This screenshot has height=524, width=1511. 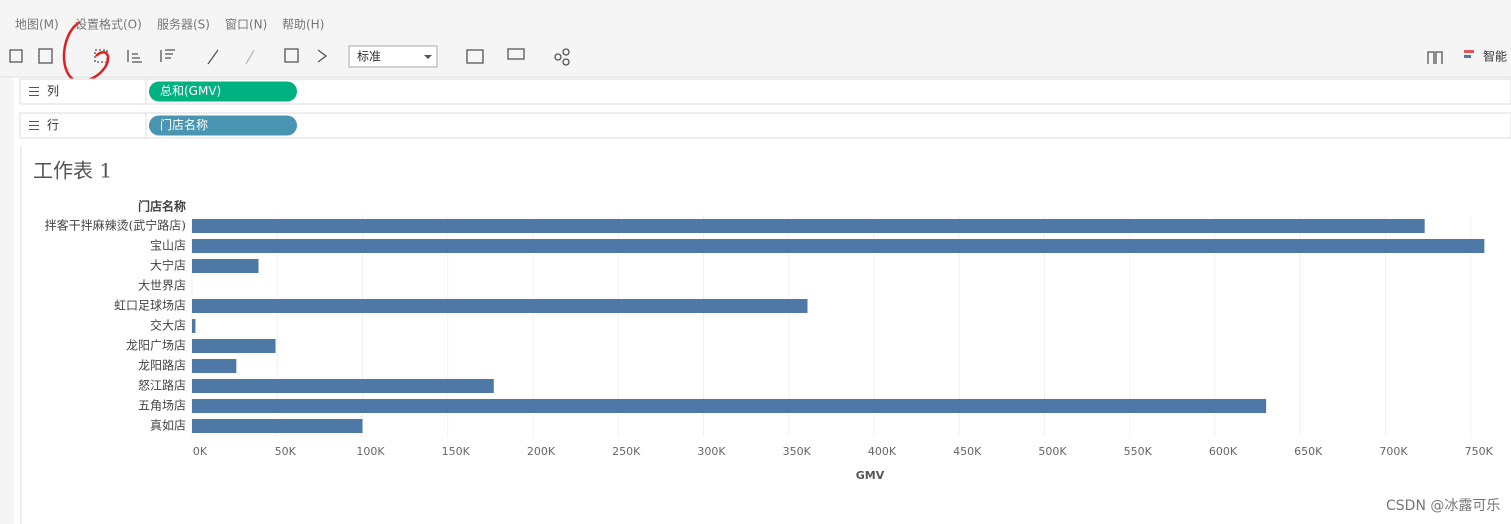 I want to click on y-tick-label: 宝山店, so click(x=168, y=246).